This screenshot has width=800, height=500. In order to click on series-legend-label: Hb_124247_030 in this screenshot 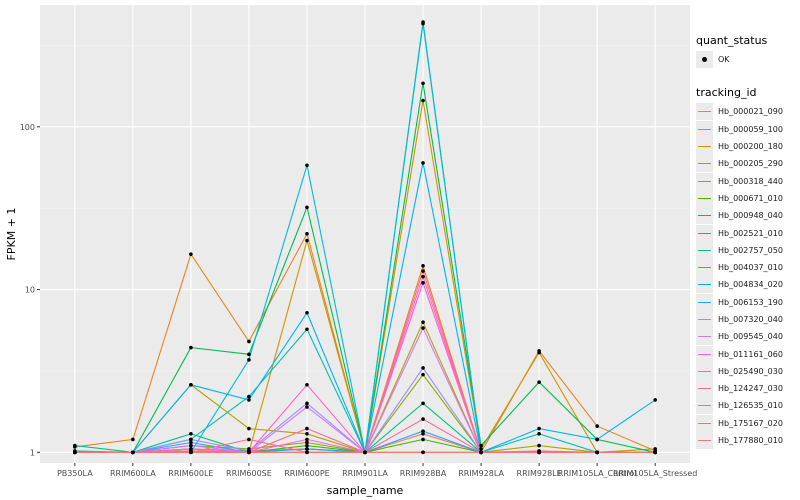, I will do `click(750, 389)`.